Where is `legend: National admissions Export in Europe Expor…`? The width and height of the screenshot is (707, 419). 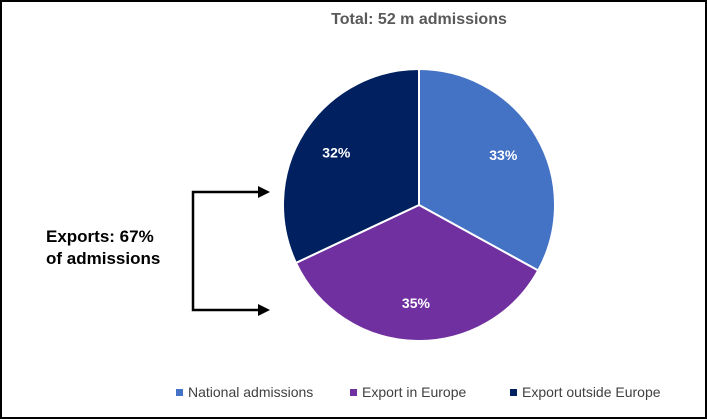 legend: National admissions Export in Europe Expor… is located at coordinates (418, 392).